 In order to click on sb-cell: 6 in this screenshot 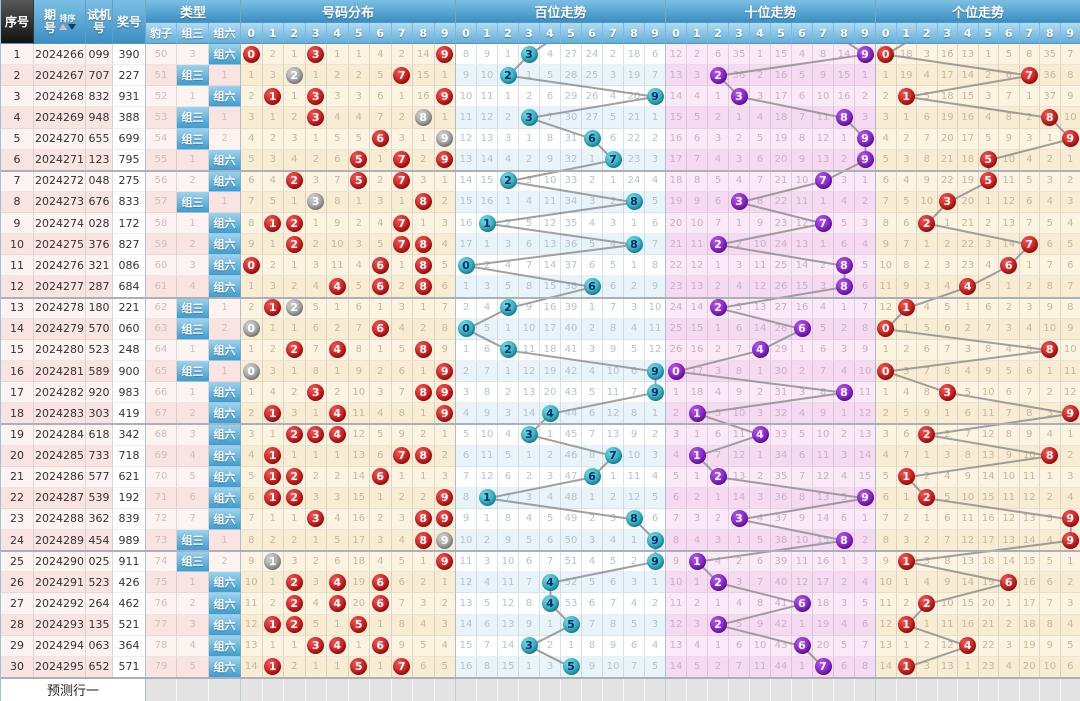, I will do `click(613, 139)`.